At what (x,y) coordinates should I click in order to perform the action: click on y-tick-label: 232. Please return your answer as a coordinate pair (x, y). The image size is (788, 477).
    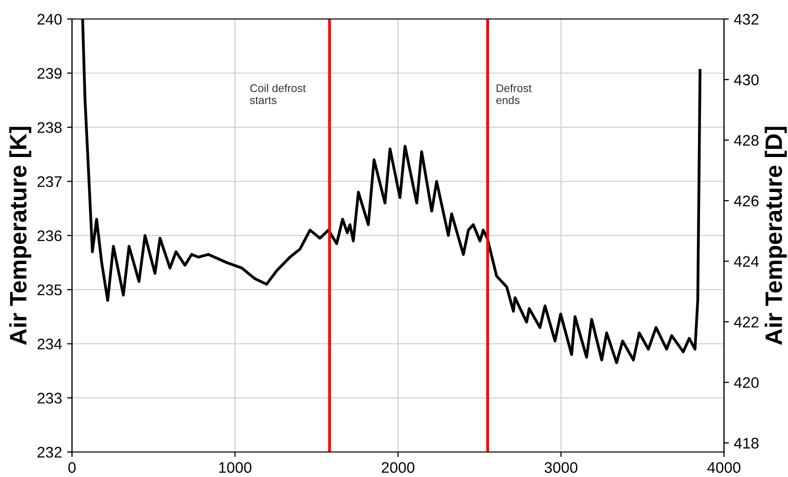
    Looking at the image, I should click on (50, 452).